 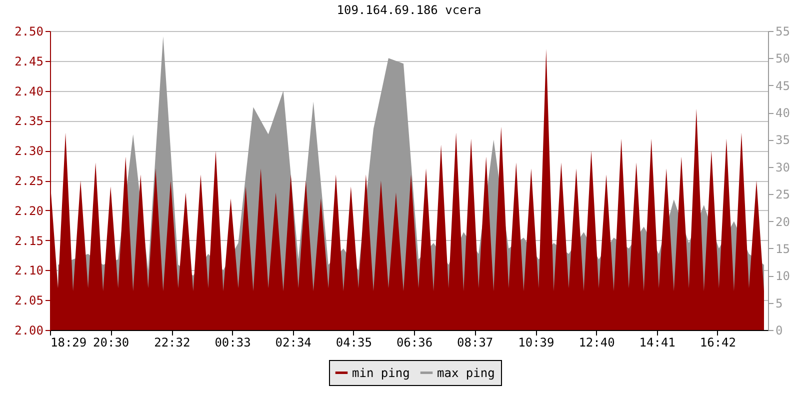 I want to click on y-tick-label: 2.45, so click(x=29, y=61).